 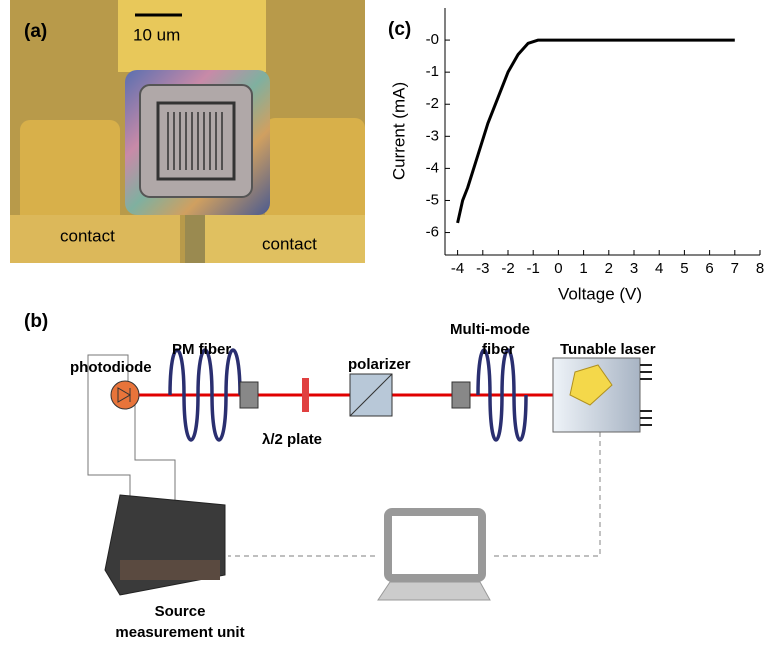 I want to click on x-tick-label: 5, so click(x=684, y=268).